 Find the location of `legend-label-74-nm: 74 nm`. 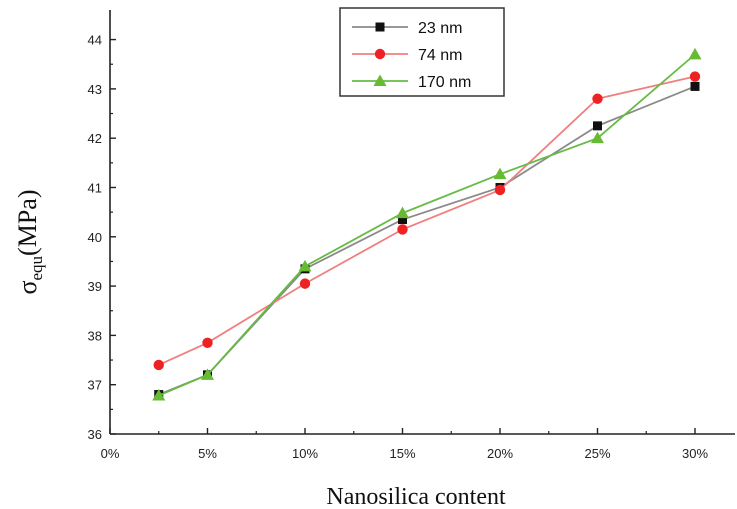

legend-label-74-nm: 74 nm is located at coordinates (440, 55).